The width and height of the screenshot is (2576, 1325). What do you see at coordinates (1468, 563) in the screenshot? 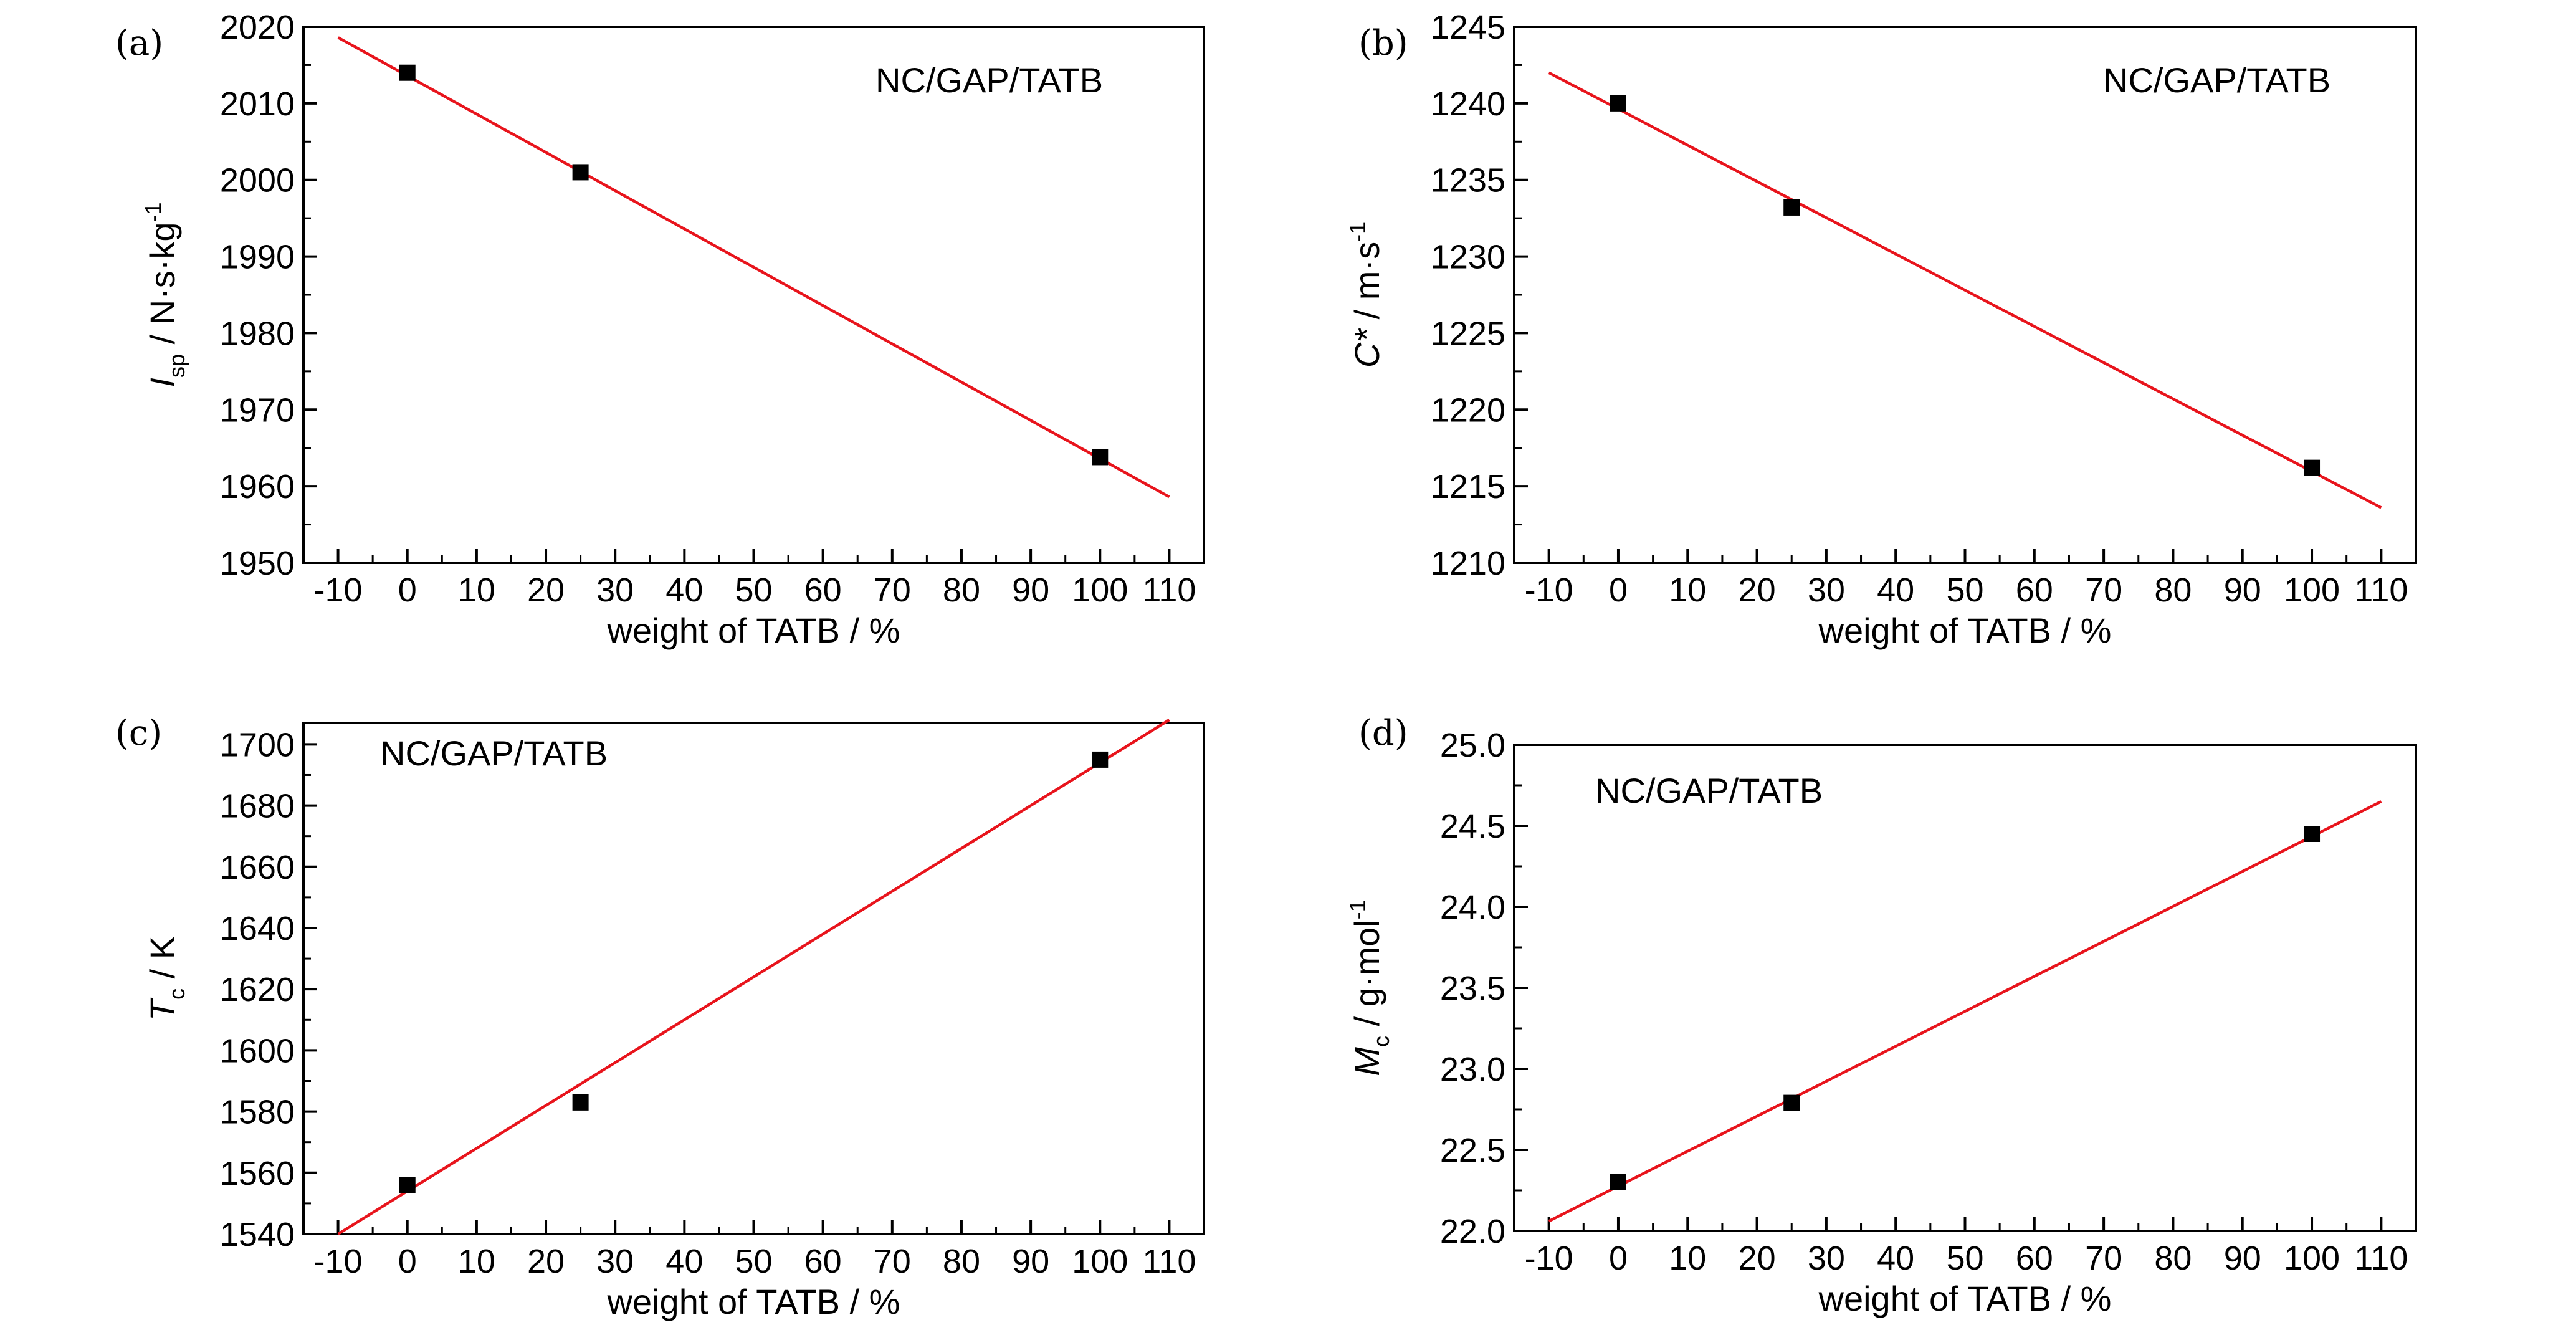
I see `y-tick-label: 1210` at bounding box center [1468, 563].